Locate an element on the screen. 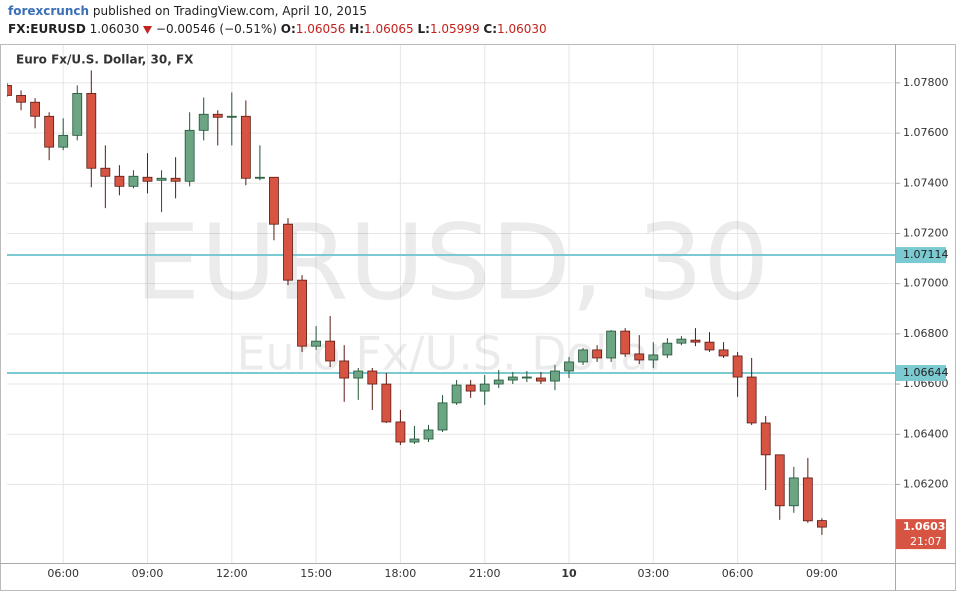 The height and width of the screenshot is (591, 956). change: −0.00546 (−0.51%) is located at coordinates (216, 29).